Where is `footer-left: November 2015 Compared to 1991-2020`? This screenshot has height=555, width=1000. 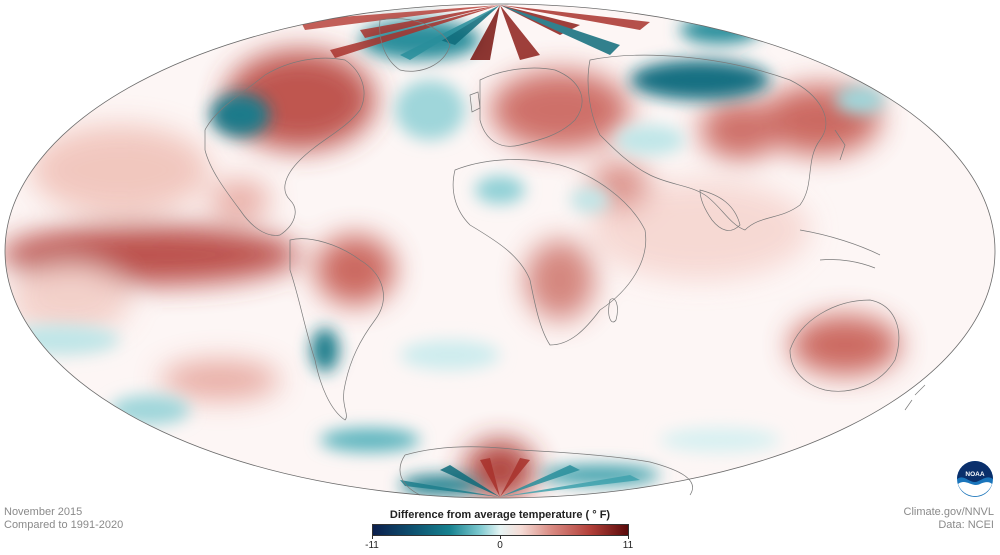 footer-left: November 2015 Compared to 1991-2020 is located at coordinates (63, 519).